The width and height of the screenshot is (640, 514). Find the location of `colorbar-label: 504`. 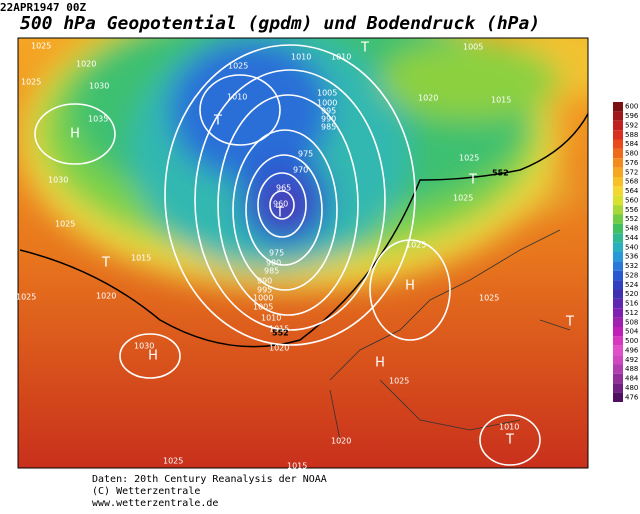

colorbar-label: 504 is located at coordinates (632, 332).